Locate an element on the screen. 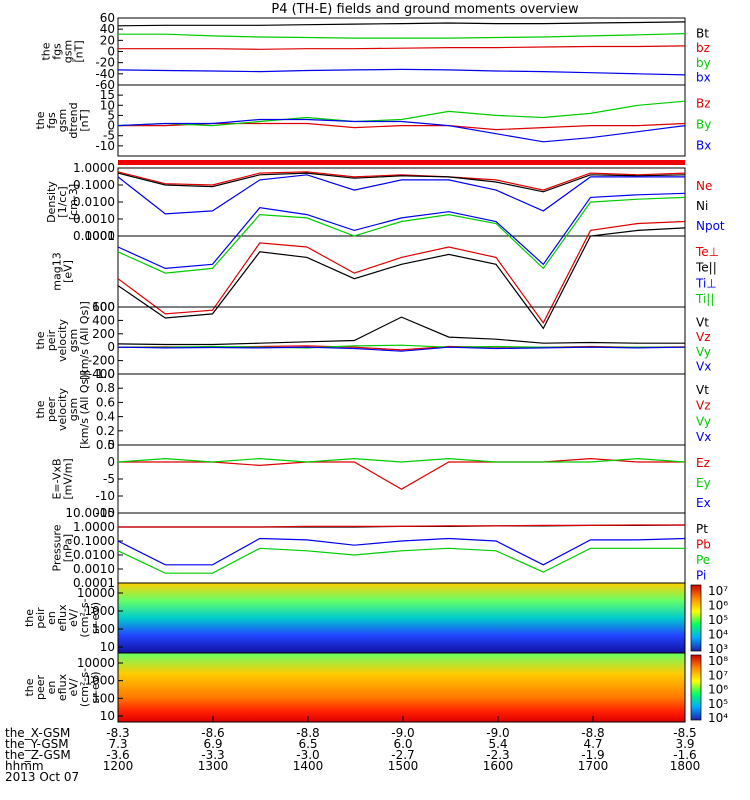 The height and width of the screenshot is (800, 750). legend-entry: Ti|| is located at coordinates (704, 299).